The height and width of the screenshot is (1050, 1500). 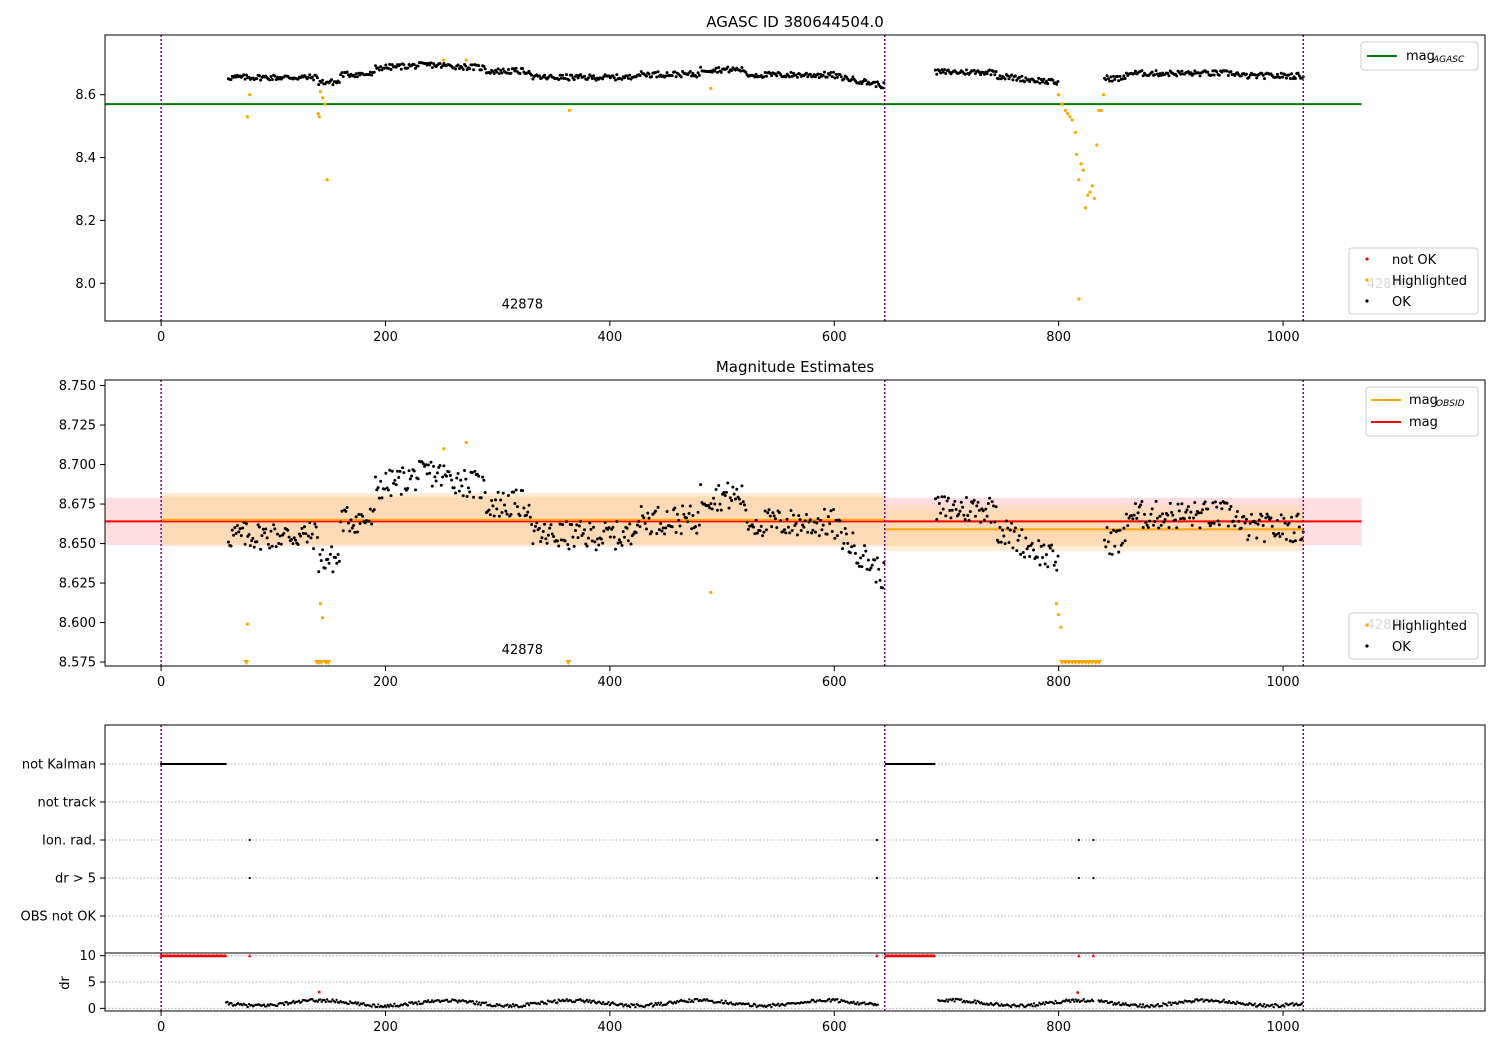 What do you see at coordinates (1367, 625) in the screenshot?
I see `legend-marker-highlighted` at bounding box center [1367, 625].